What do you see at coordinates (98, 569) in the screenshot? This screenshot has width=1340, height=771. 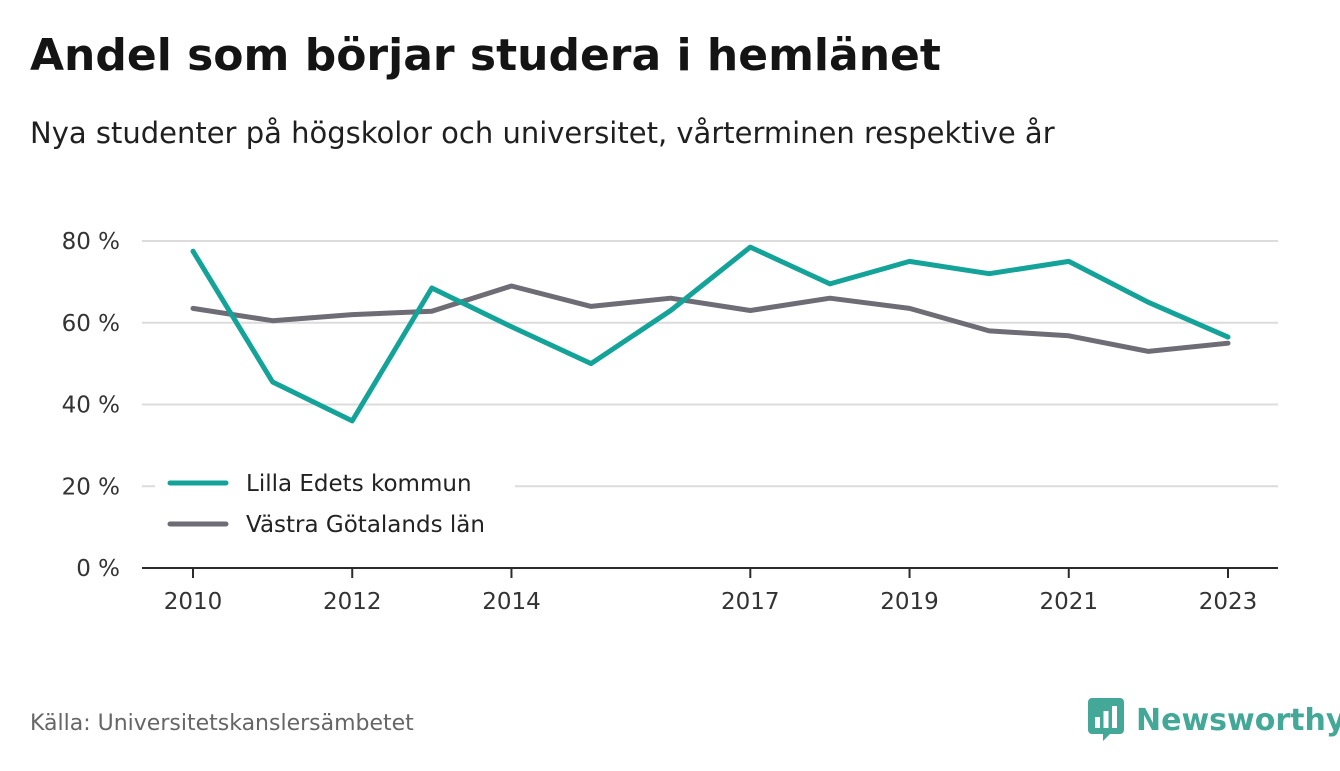 I see `y-tick-label: 0 %` at bounding box center [98, 569].